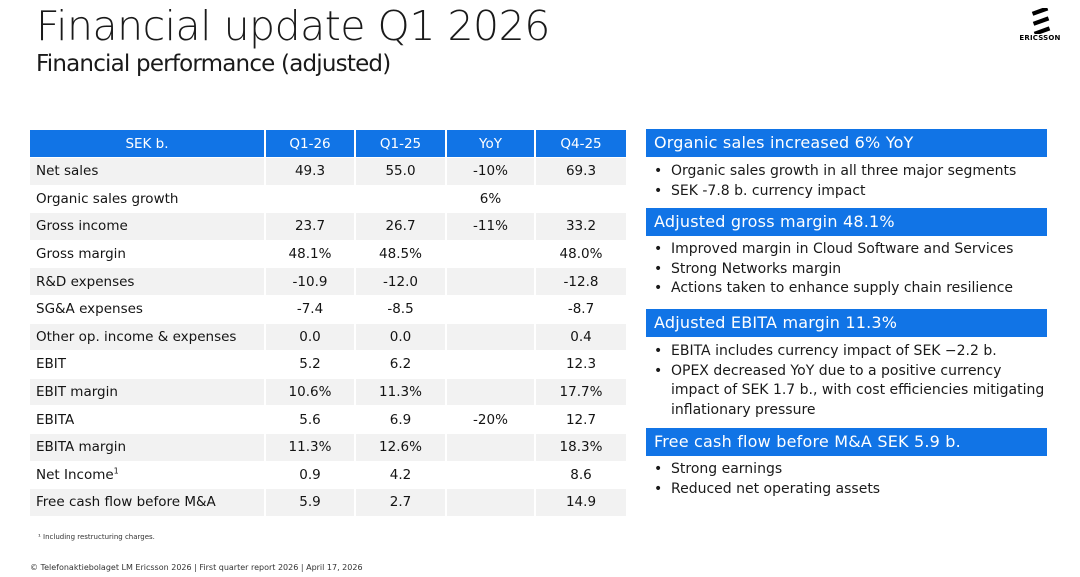 Image resolution: width=1080 pixels, height=577 pixels. I want to click on q1-26-cell: 11.3%, so click(311, 446).